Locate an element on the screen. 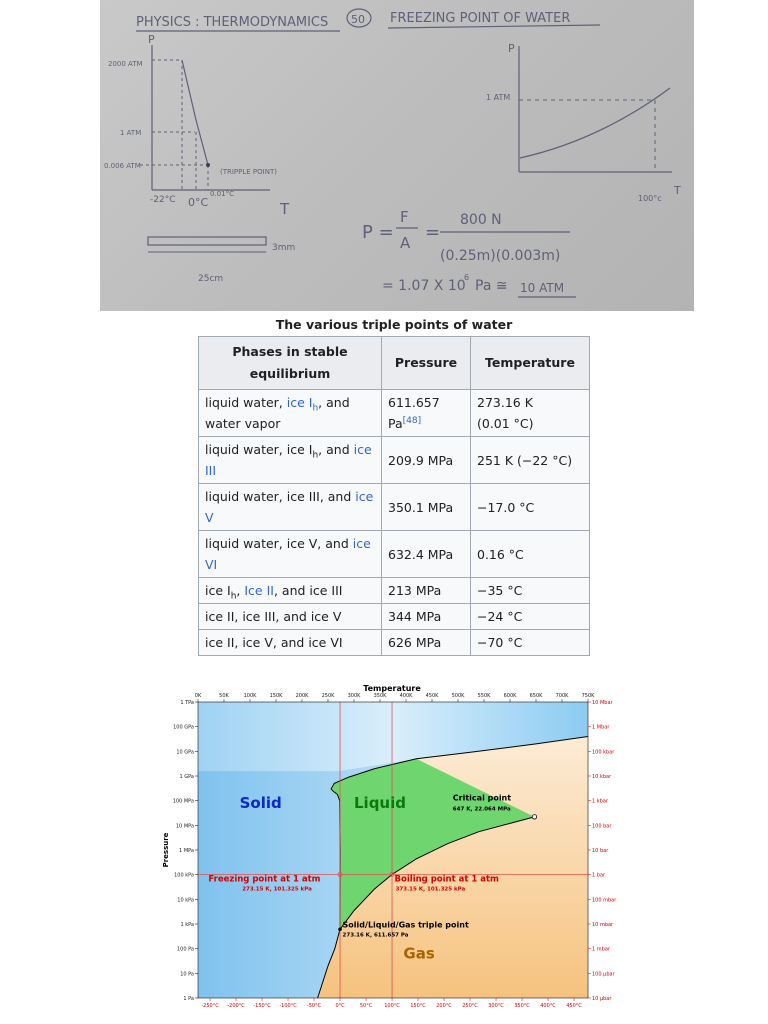  y-right-tick-label: 1 kbar is located at coordinates (600, 802).